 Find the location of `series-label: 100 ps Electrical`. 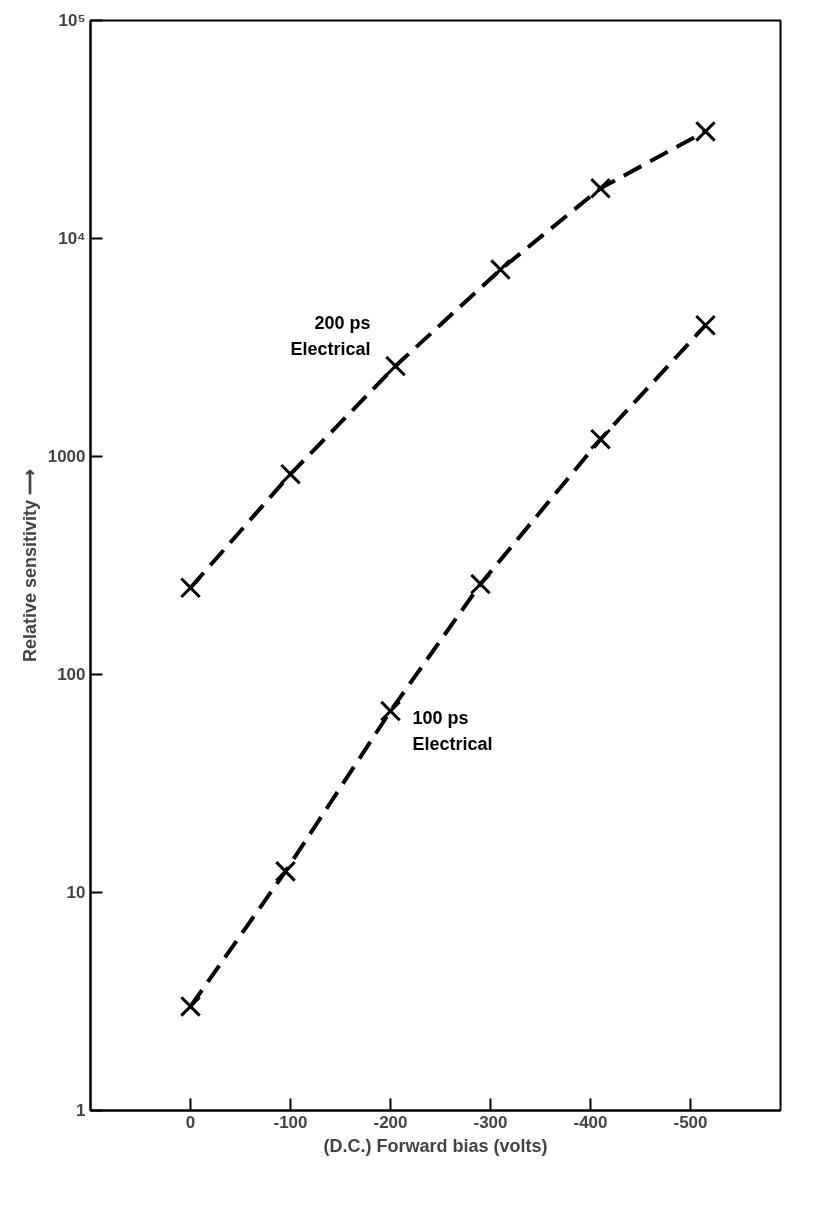

series-label: 100 ps Electrical is located at coordinates (452, 731).